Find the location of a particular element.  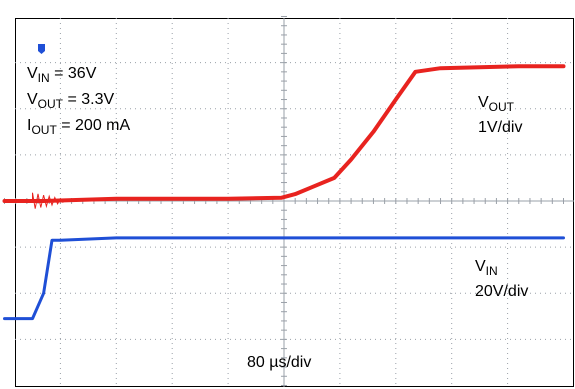

iout-cond-symbol: I is located at coordinates (29, 125).